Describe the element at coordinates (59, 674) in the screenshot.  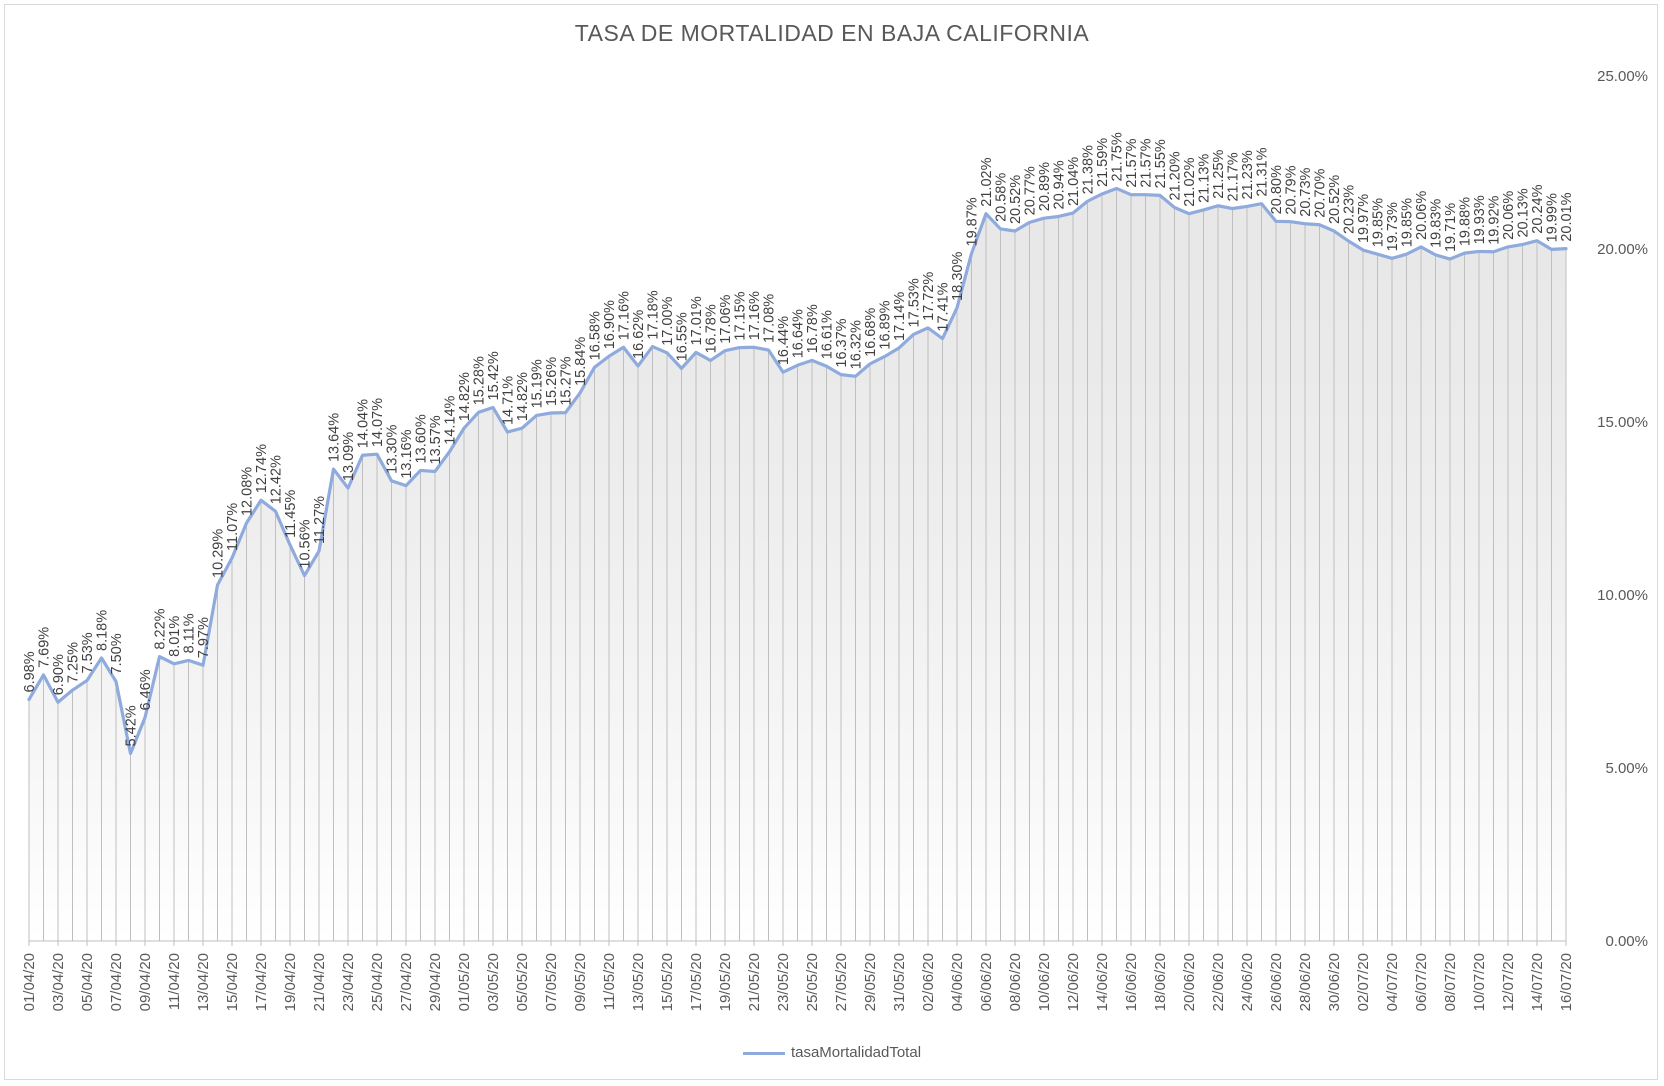
I see `data-label: 6.90%` at that location.